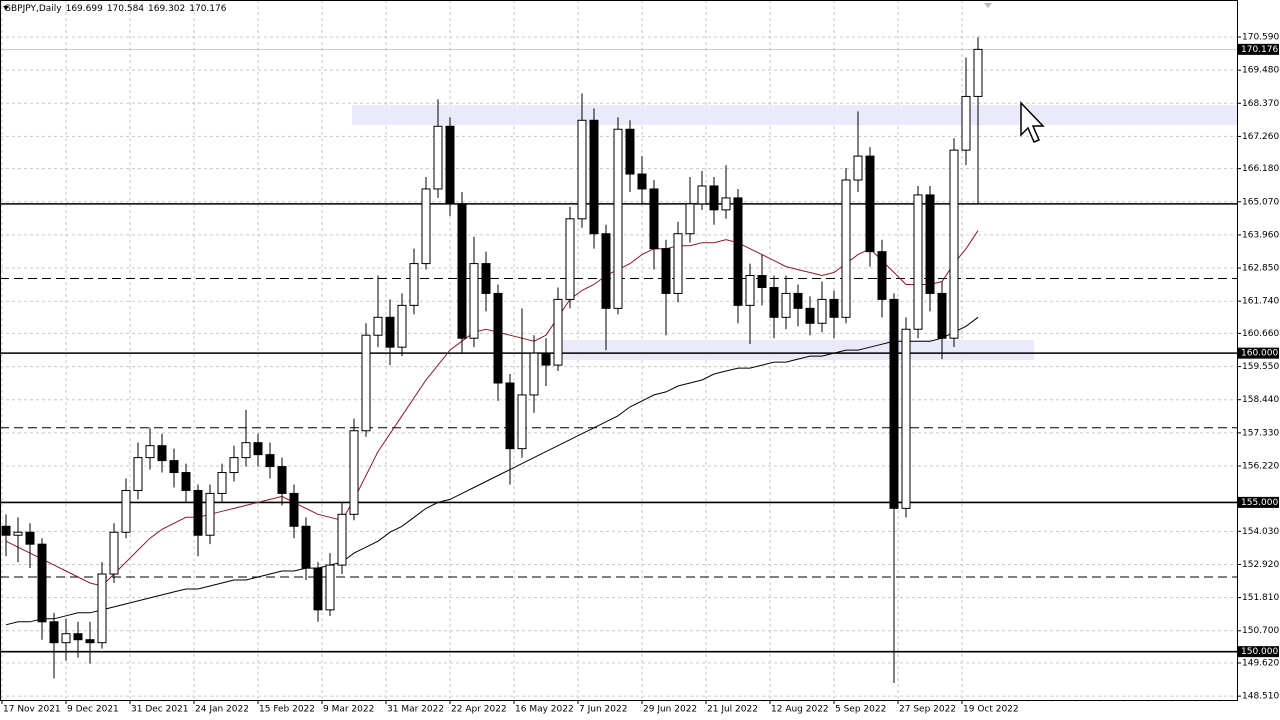 Image resolution: width=1280 pixels, height=720 pixels. I want to click on mouse-cursor, so click(1032, 122).